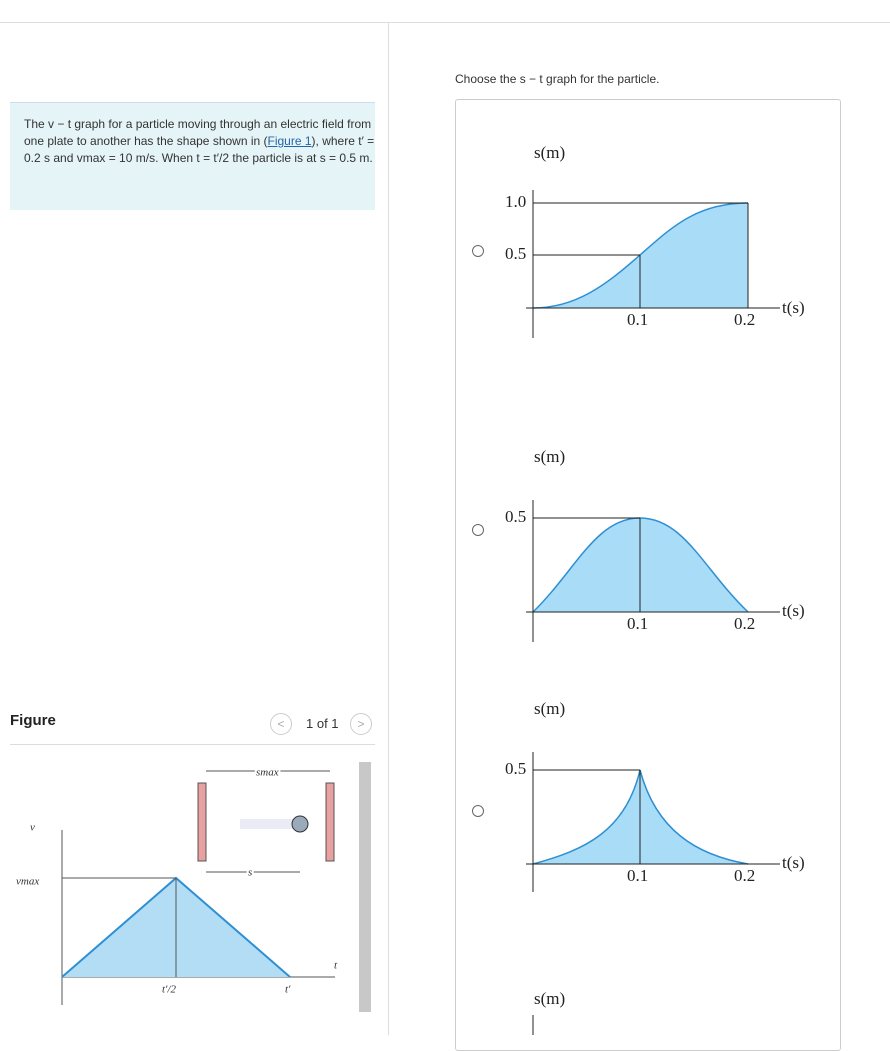  Describe the element at coordinates (445, 22) in the screenshot. I see `top-rule` at that location.